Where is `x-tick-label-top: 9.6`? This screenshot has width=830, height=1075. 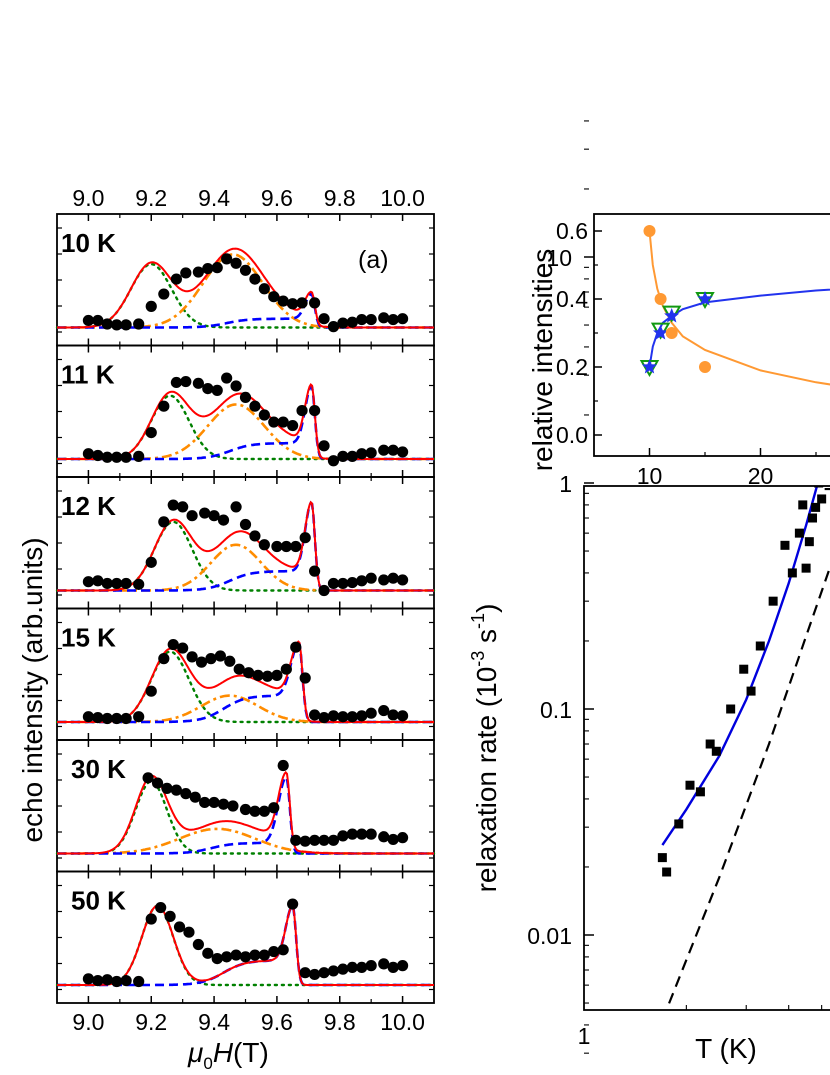
x-tick-label-top: 9.6 is located at coordinates (277, 198).